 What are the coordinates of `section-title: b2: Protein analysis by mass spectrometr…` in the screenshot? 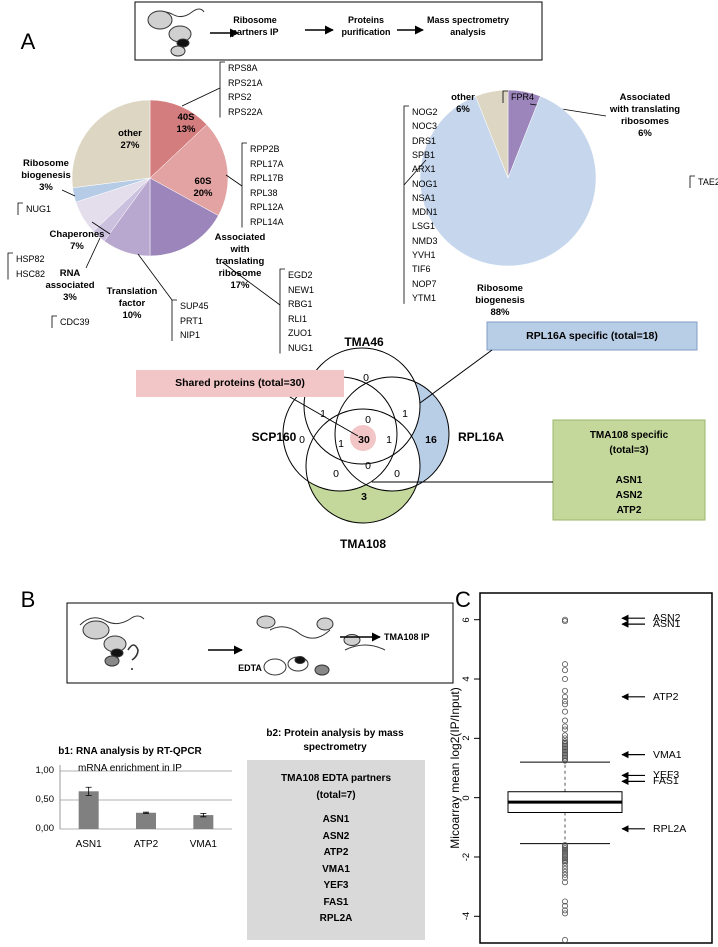 It's located at (335, 740).